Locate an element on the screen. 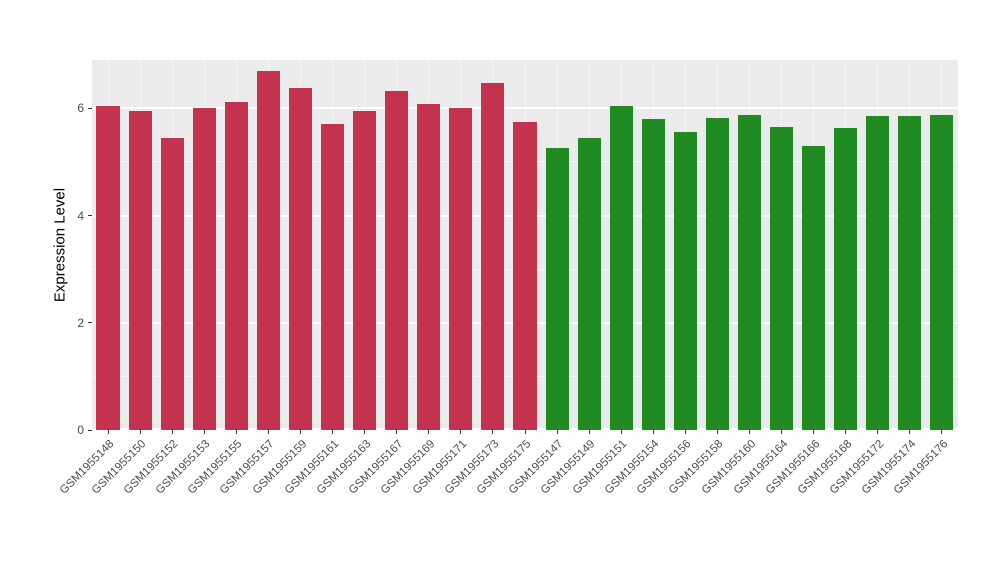 The image size is (1000, 580). x-tick-label-text: GSM1955148 is located at coordinates (87, 467).